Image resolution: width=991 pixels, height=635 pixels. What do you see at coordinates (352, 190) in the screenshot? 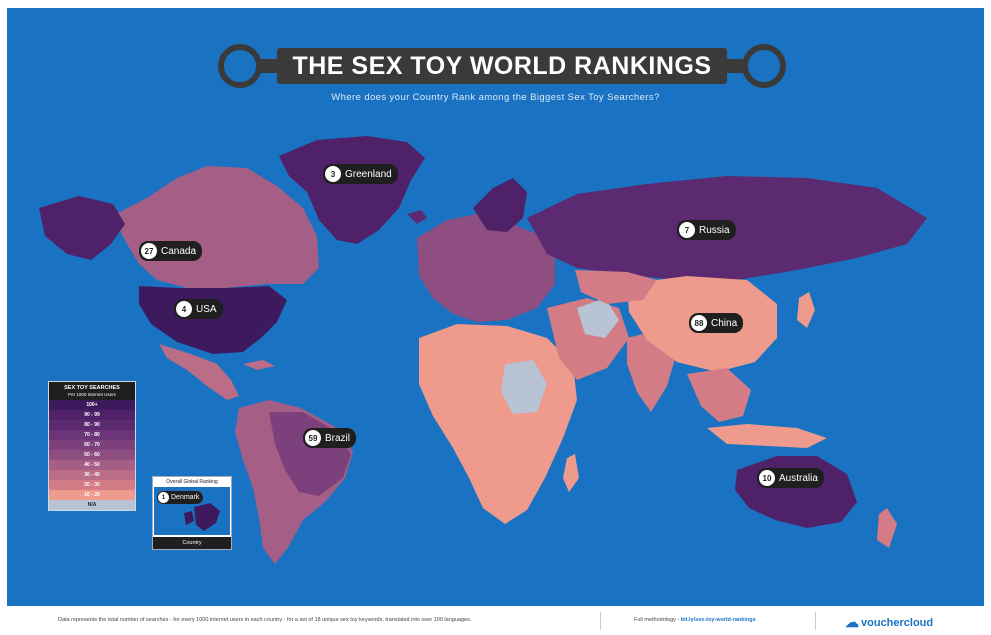
I see `region-greenland` at bounding box center [352, 190].